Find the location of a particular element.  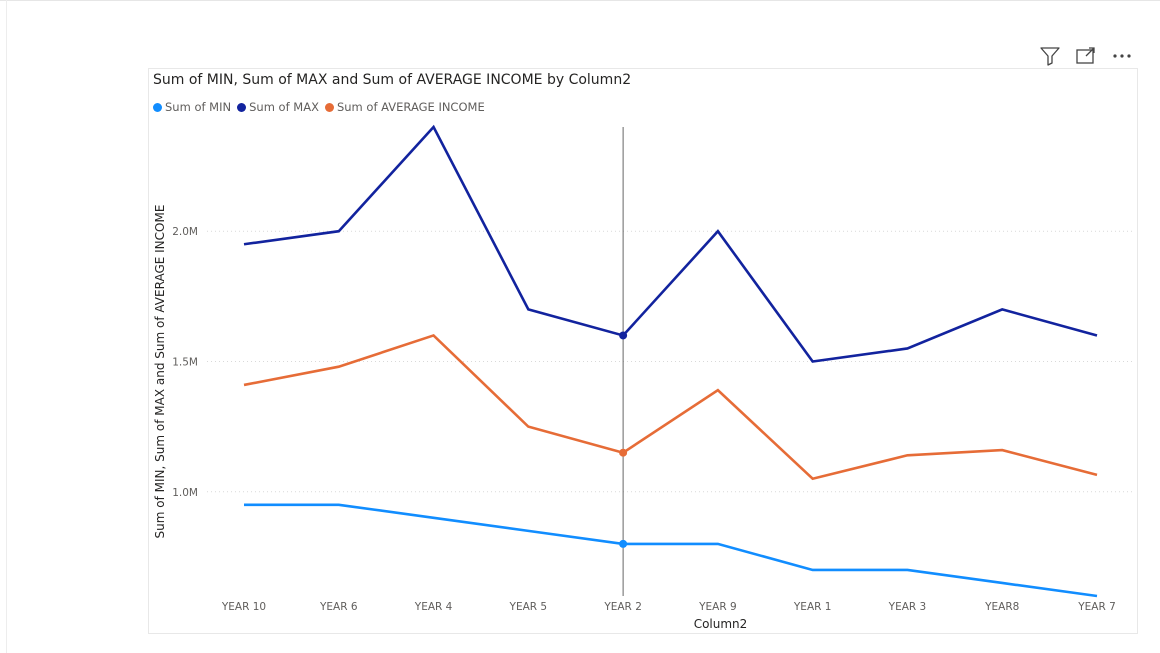

more-options-button is located at coordinates (1122, 56).